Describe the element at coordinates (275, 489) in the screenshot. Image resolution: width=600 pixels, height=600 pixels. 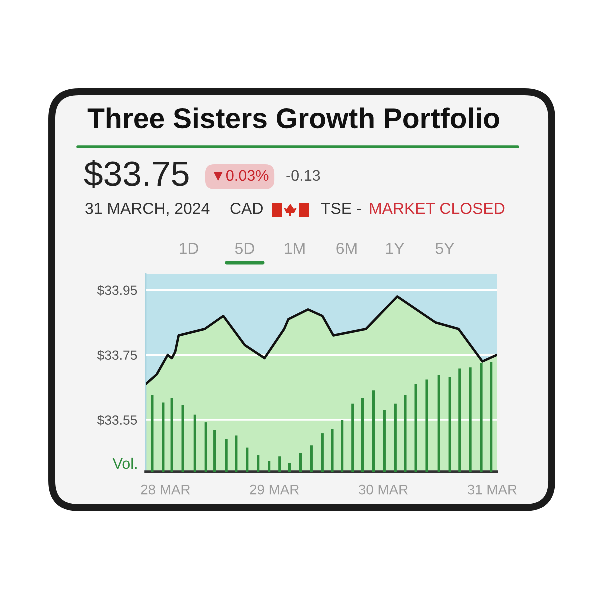
I see `x-tick-label: 29 MAR` at that location.